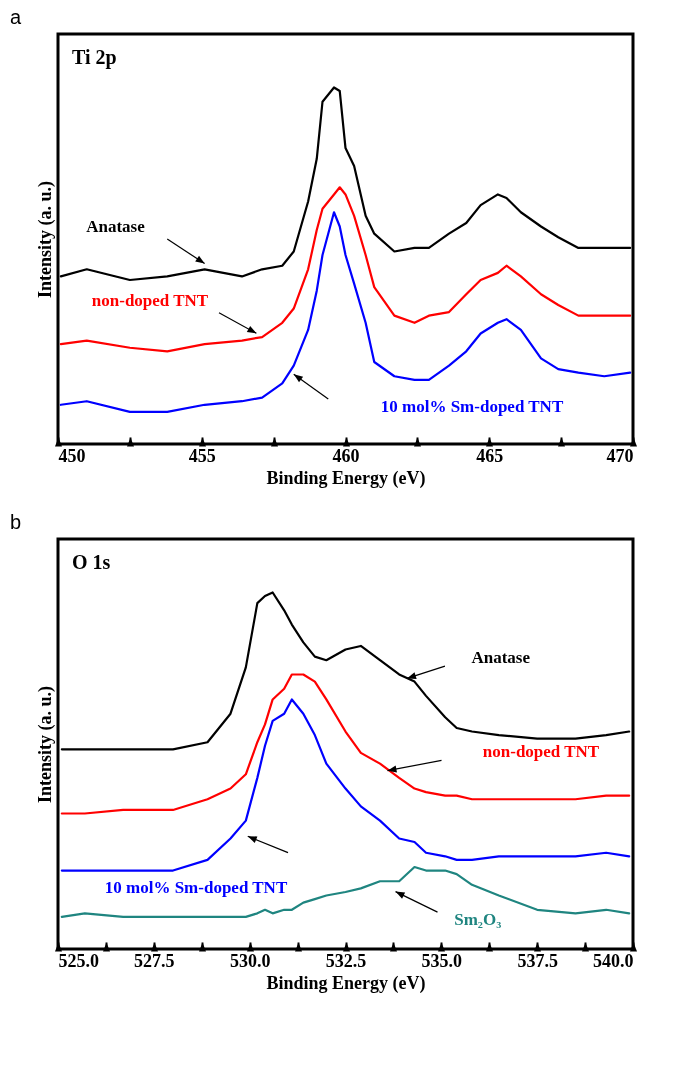 The image size is (680, 1085). I want to click on chart-title: a, so click(16, 17).